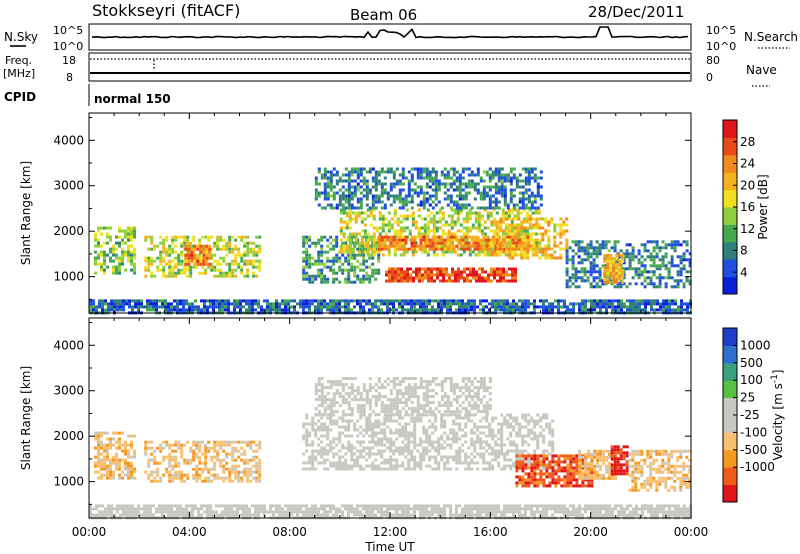 This screenshot has height=554, width=800. Describe the element at coordinates (730, 146) in the screenshot. I see `power-colorbar-segment` at that location.